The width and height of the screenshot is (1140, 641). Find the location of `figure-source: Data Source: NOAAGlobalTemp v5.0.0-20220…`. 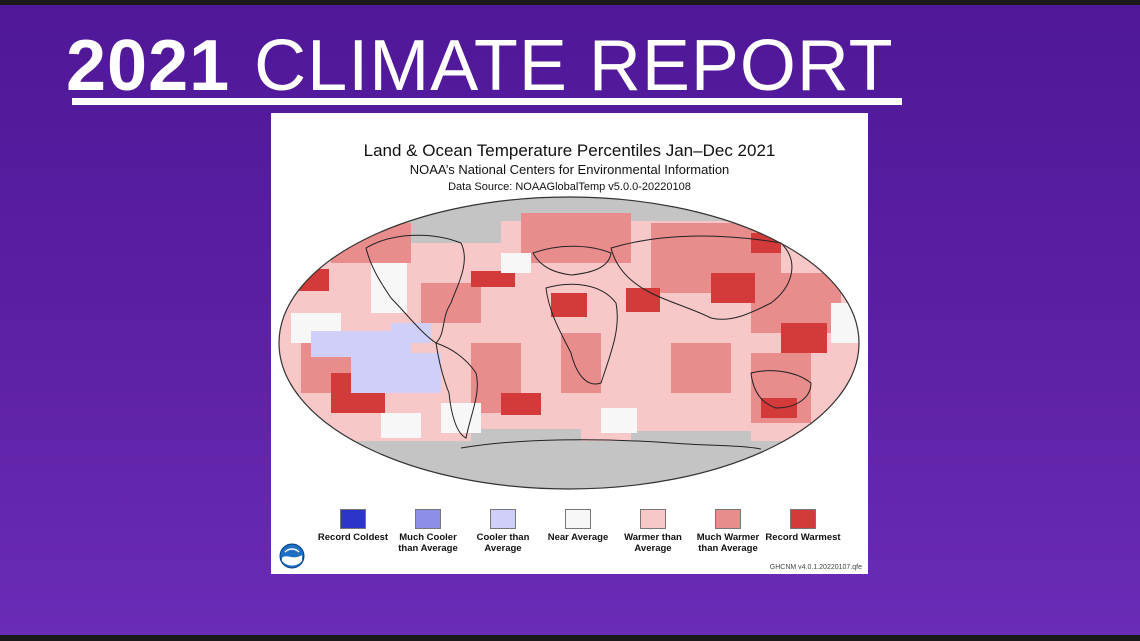

figure-source: Data Source: NOAAGlobalTemp v5.0.0-20220… is located at coordinates (569, 187).